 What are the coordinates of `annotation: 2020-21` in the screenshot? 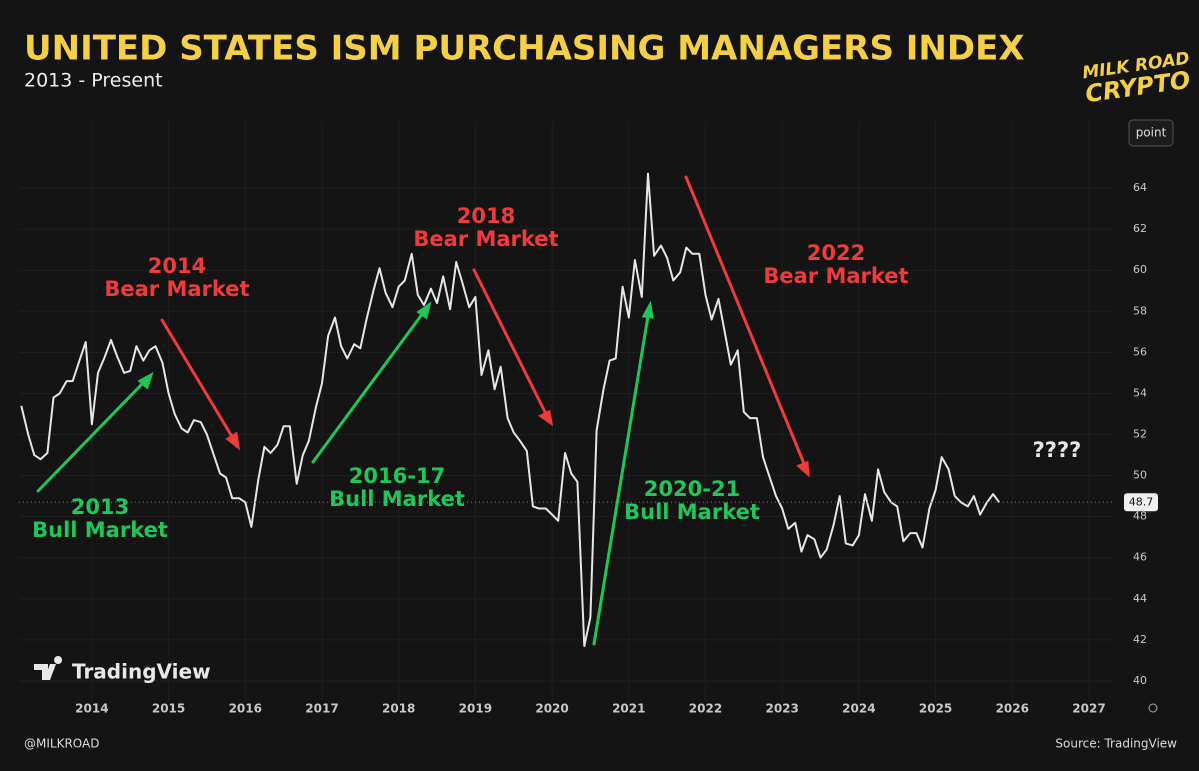 It's located at (692, 489).